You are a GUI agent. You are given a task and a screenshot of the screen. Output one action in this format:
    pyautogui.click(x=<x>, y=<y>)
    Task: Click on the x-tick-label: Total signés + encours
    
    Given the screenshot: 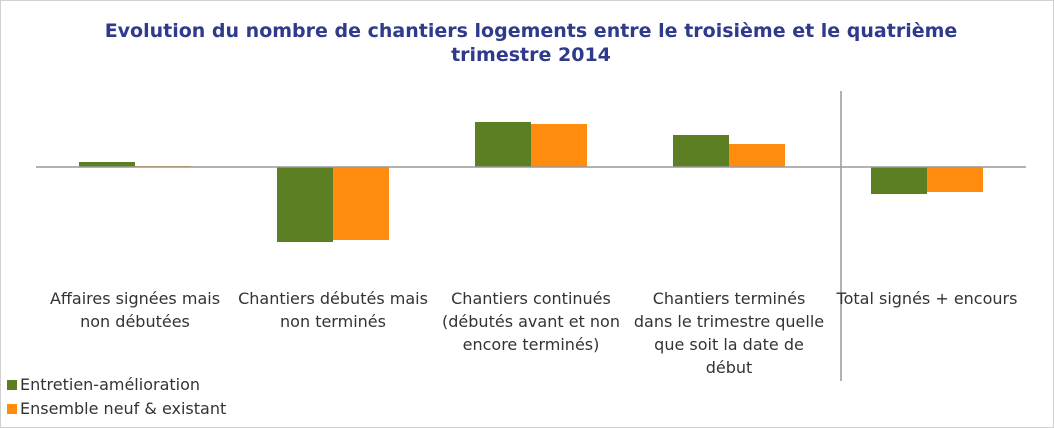 What is the action you would take?
    pyautogui.click(x=927, y=298)
    